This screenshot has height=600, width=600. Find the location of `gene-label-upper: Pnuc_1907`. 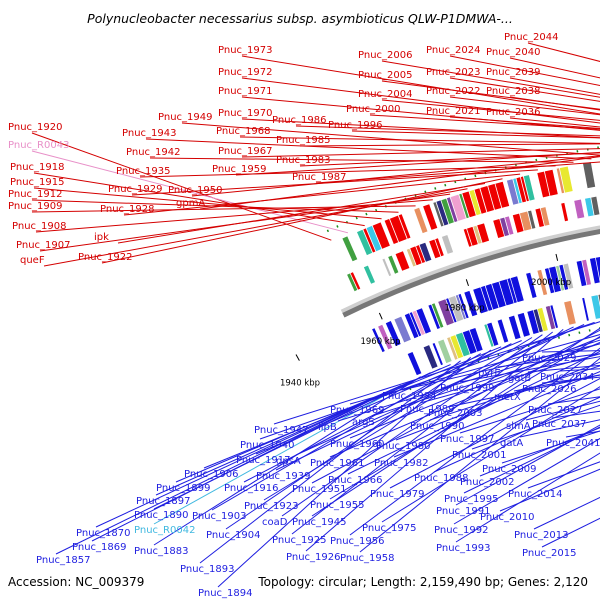

gene-label-upper: Pnuc_1907 is located at coordinates (43, 245).